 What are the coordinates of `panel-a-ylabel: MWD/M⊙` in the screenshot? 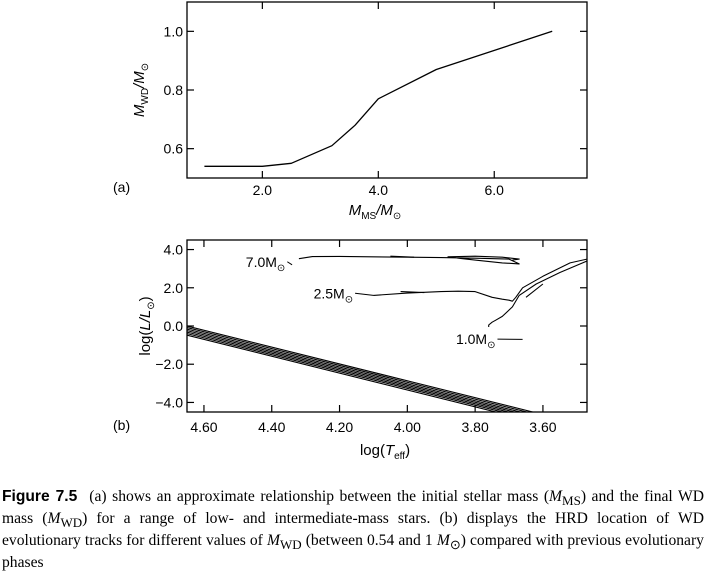 It's located at (141, 90).